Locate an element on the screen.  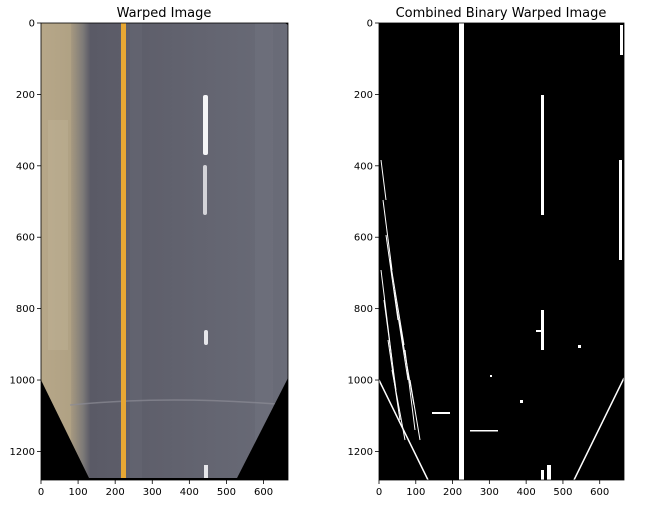
binary-lane-line is located at coordinates (461, 251).